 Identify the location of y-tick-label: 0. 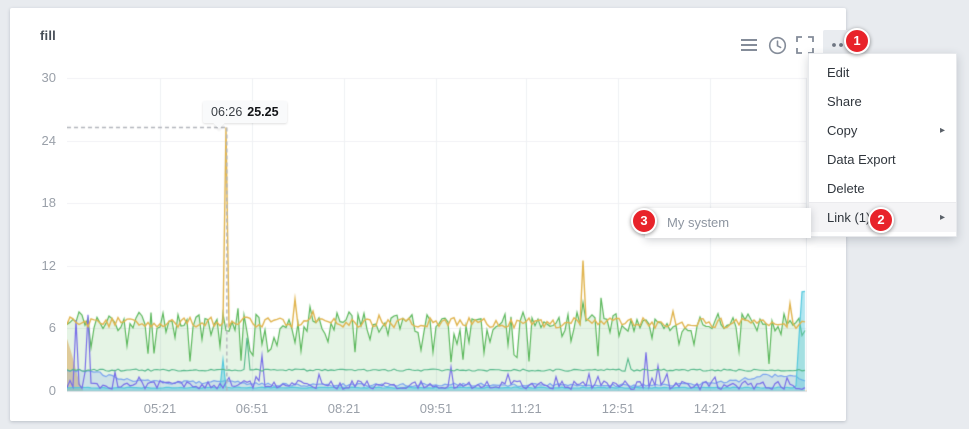
(52, 390).